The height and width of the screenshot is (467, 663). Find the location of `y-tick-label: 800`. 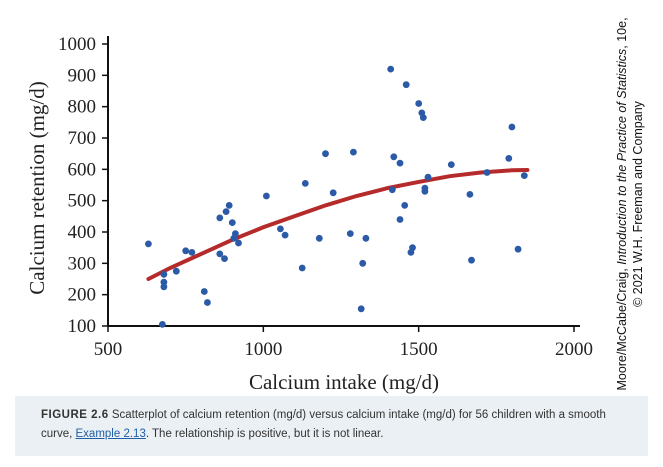

y-tick-label: 800 is located at coordinates (82, 107).